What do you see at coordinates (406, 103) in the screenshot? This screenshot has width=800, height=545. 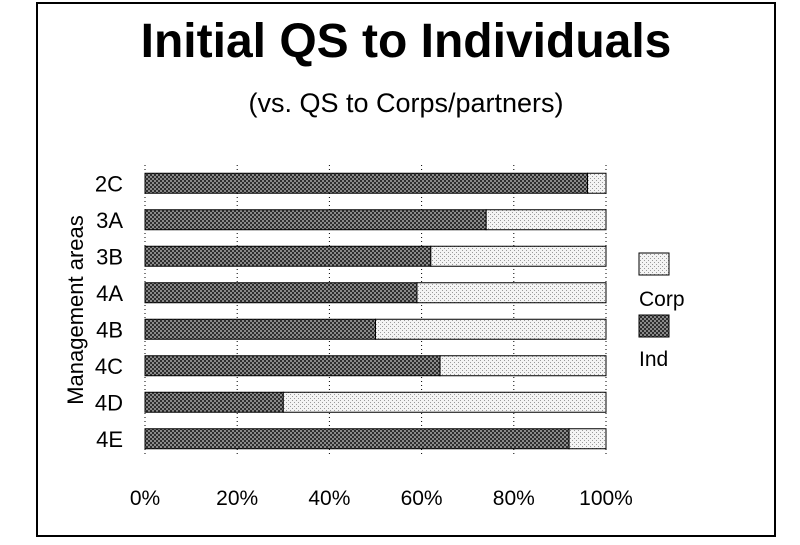 I see `chart-subtitle: (vs. QS to Corps/partners)` at bounding box center [406, 103].